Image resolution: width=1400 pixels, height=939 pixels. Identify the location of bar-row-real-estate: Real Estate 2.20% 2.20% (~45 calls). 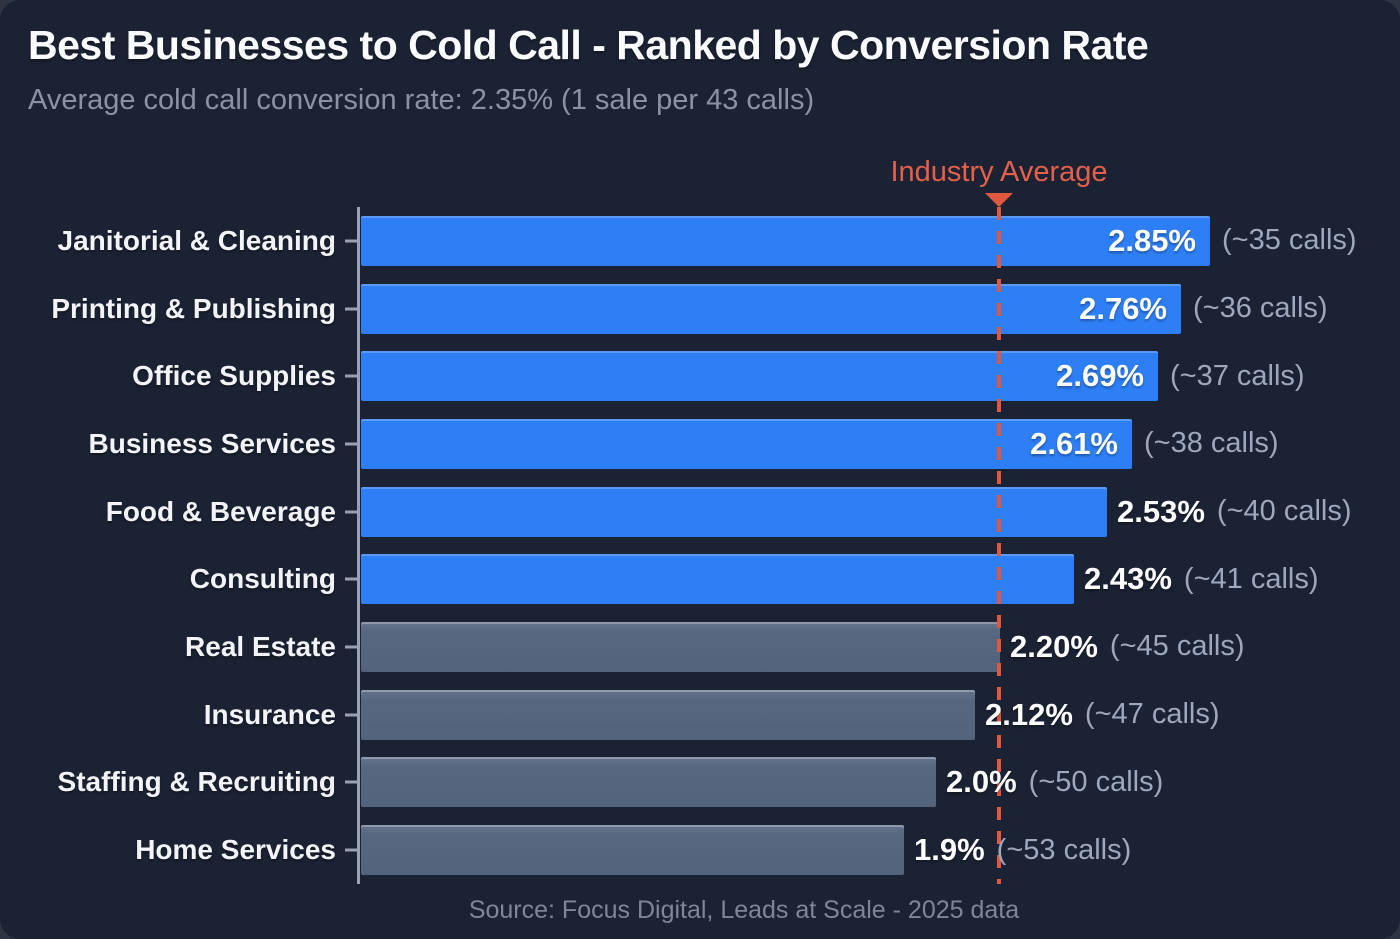
(700, 647).